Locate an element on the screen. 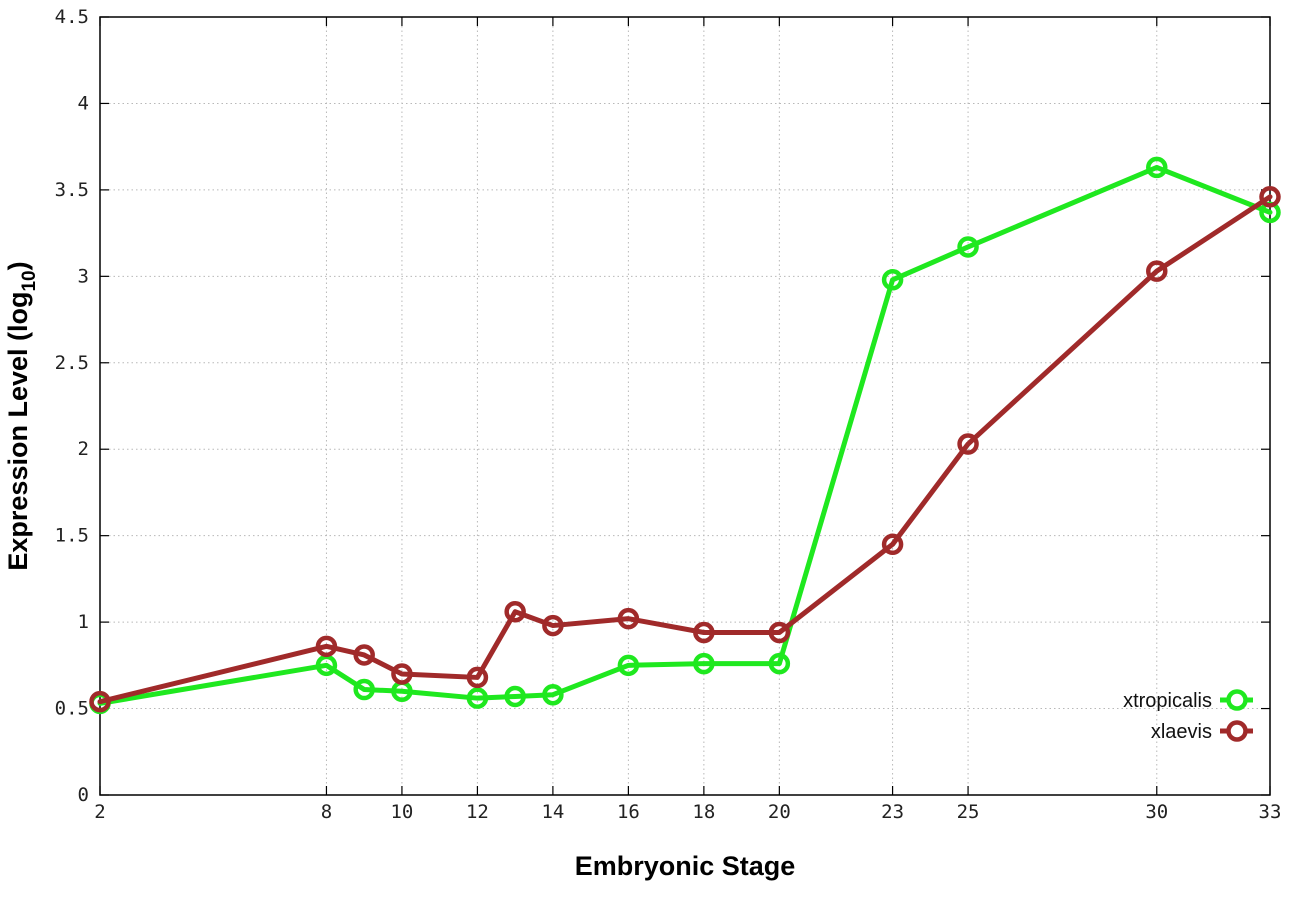 The width and height of the screenshot is (1296, 907). x-tick-label: 8 is located at coordinates (326, 812).